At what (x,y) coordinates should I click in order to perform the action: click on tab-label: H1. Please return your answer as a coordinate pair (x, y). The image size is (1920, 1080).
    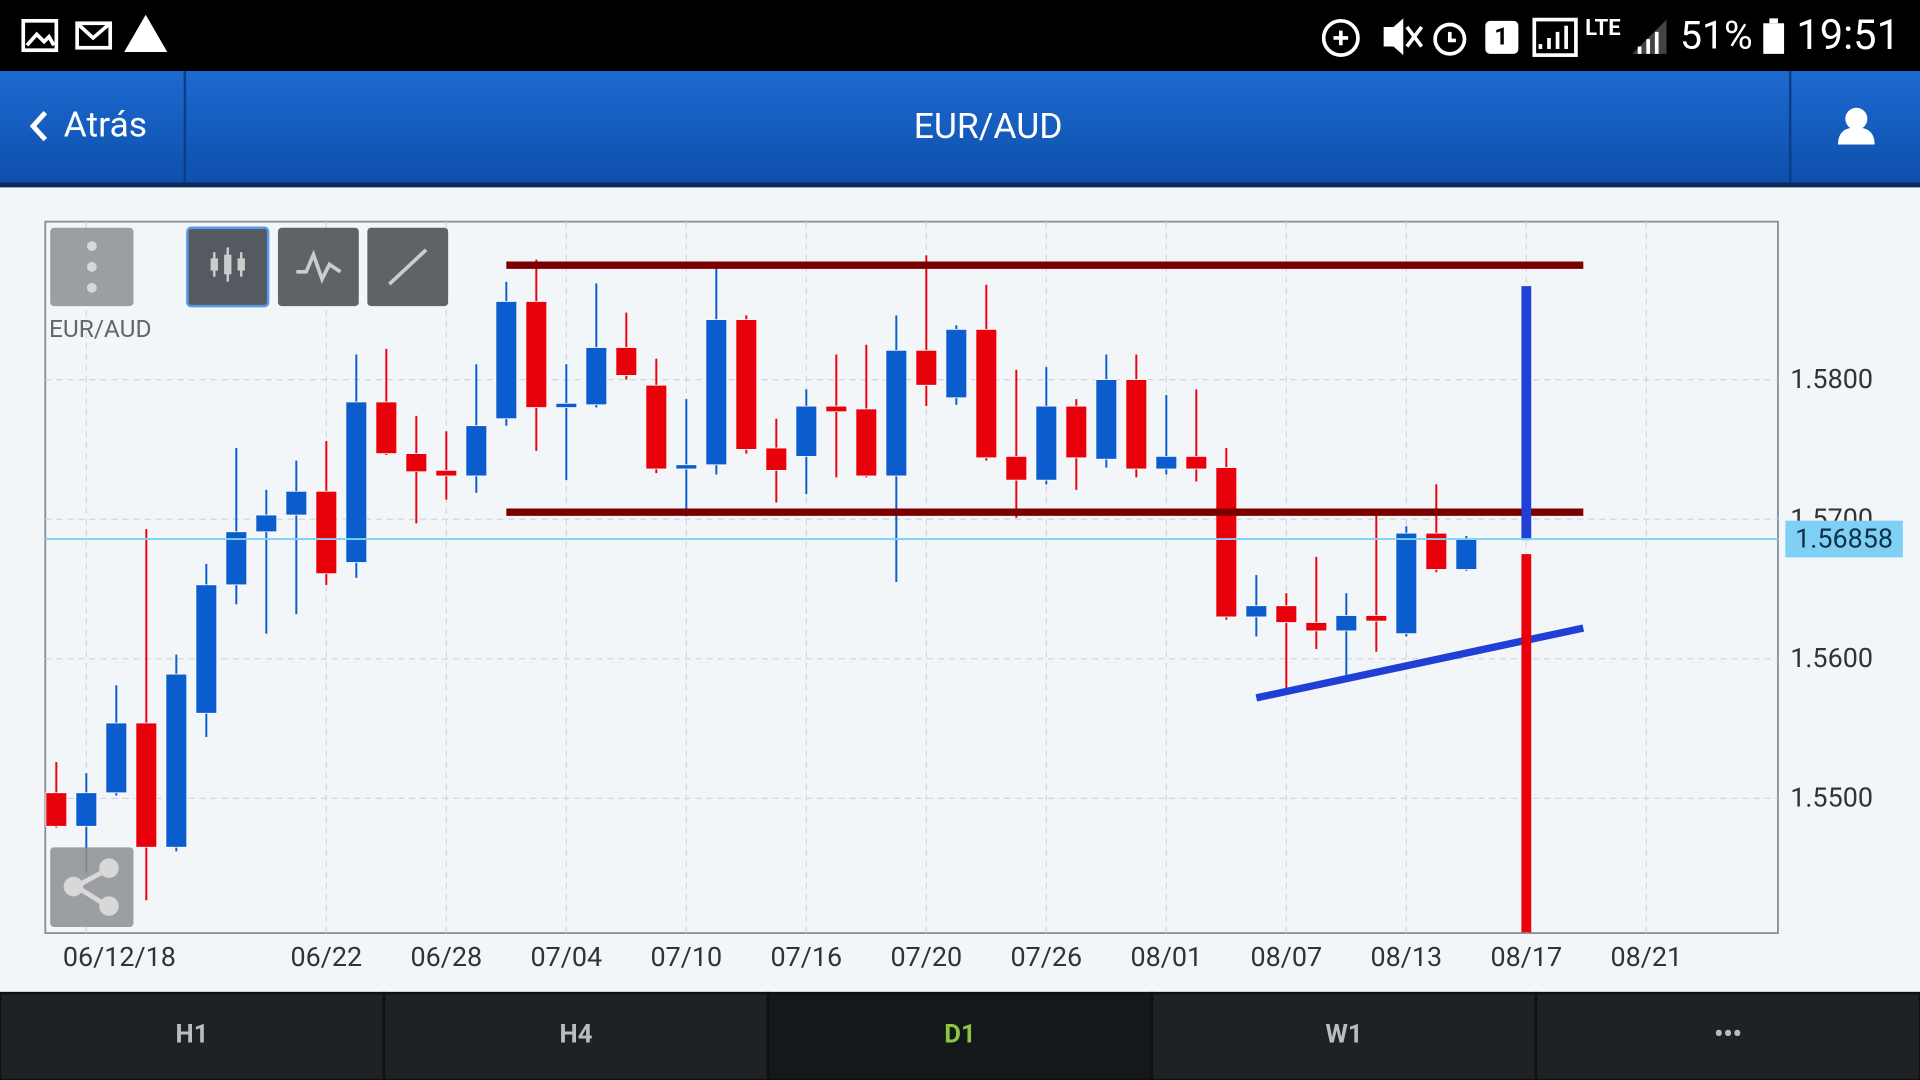
    Looking at the image, I should click on (192, 1035).